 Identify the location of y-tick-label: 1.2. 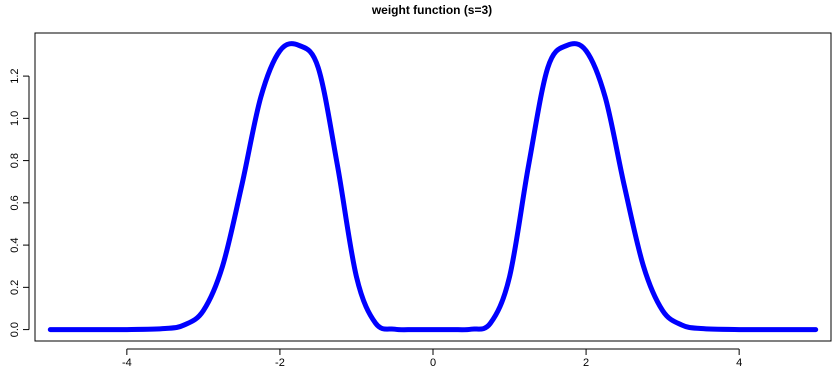
(15, 75).